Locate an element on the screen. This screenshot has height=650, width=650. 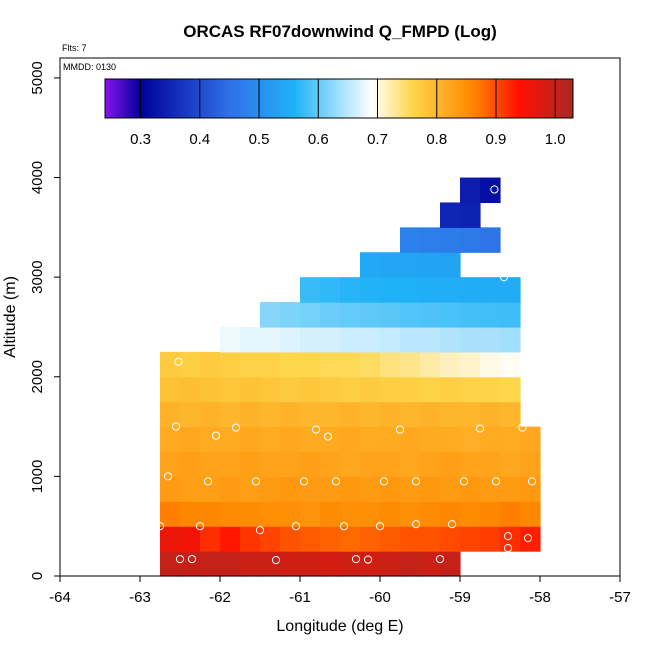
flights-note: Flts: 7 is located at coordinates (74, 48).